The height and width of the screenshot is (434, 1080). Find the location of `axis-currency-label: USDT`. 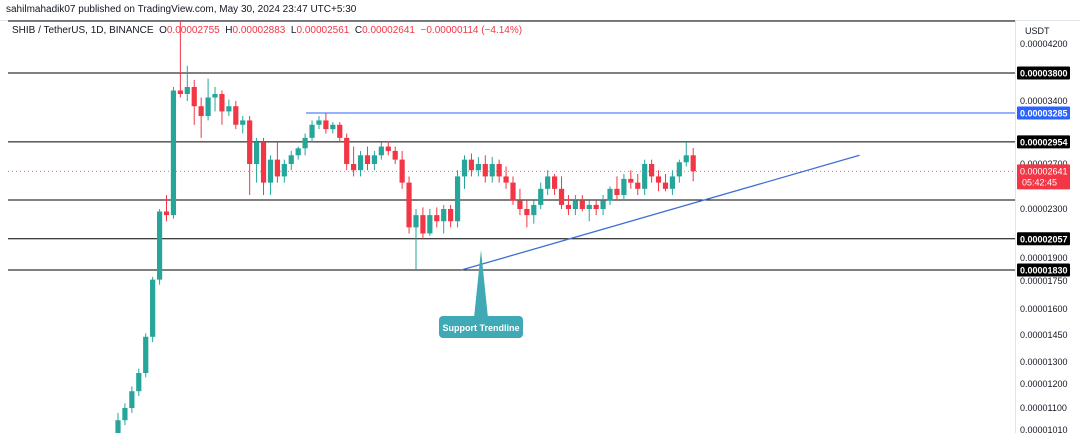

axis-currency-label: USDT is located at coordinates (1037, 31).